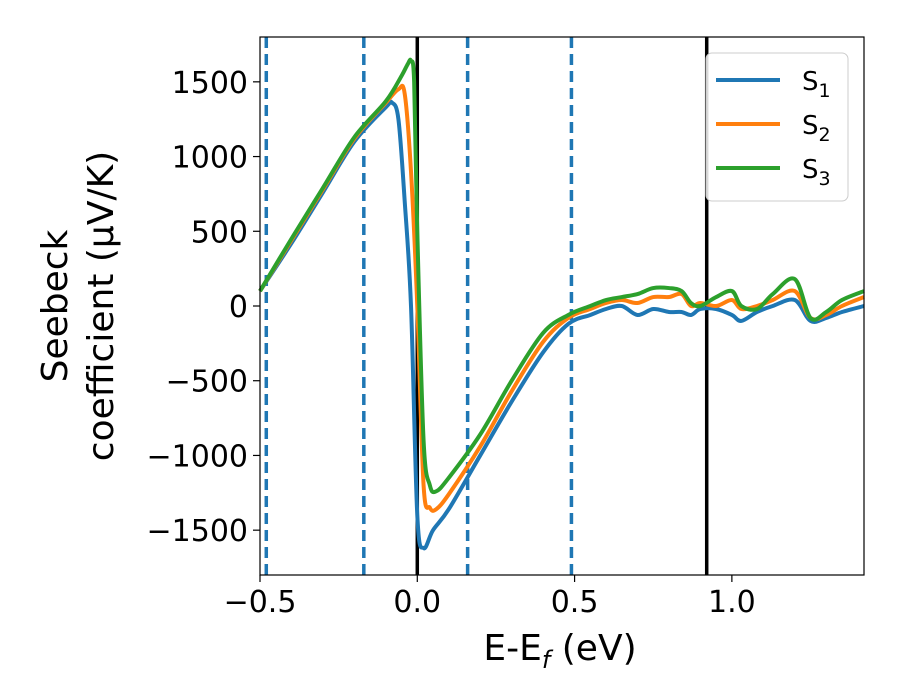 The width and height of the screenshot is (900, 700). Describe the element at coordinates (816, 84) in the screenshot. I see `legend-label-s1: S1` at that location.